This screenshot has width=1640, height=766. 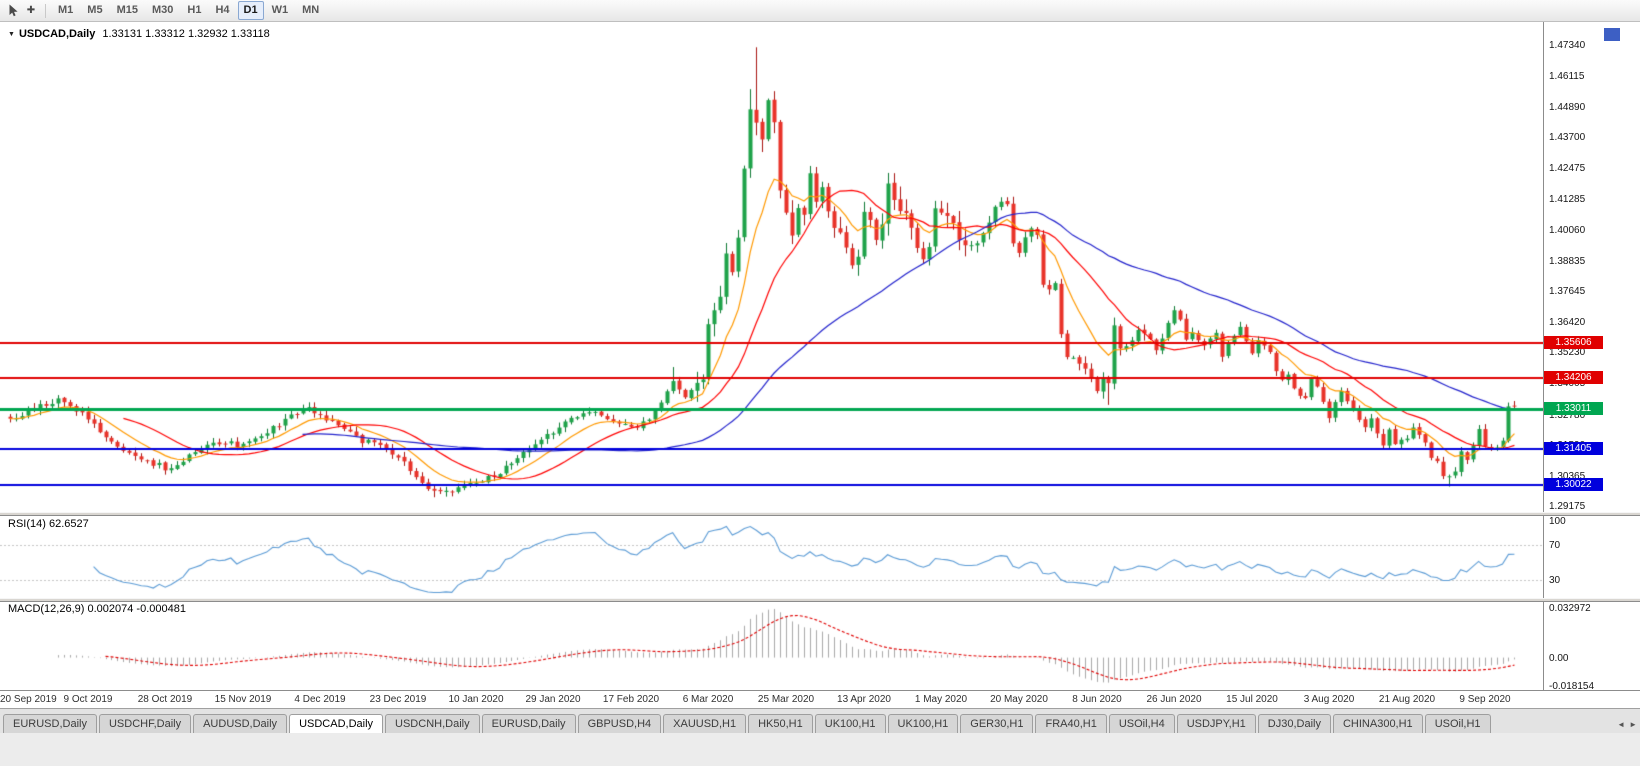 I want to click on cursor-icon, so click(x=13, y=11).